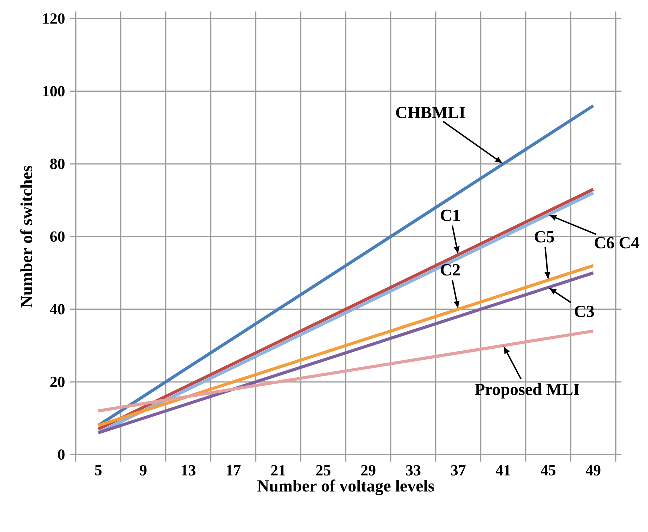 This screenshot has height=532, width=648. What do you see at coordinates (234, 470) in the screenshot?
I see `x-tick-label: 17` at bounding box center [234, 470].